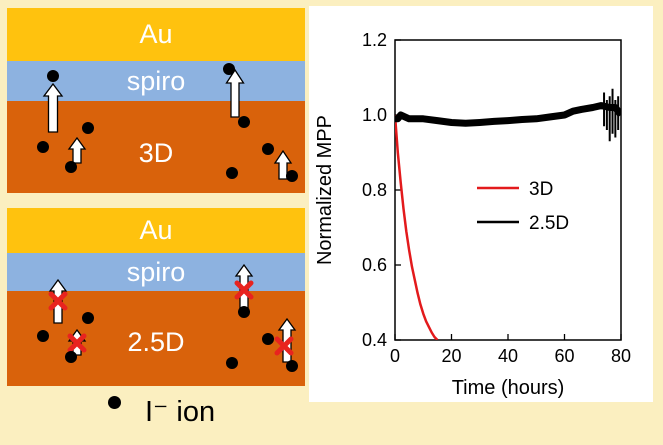 This screenshot has width=663, height=445. What do you see at coordinates (621, 356) in the screenshot?
I see `x-tick-label: 80` at bounding box center [621, 356].